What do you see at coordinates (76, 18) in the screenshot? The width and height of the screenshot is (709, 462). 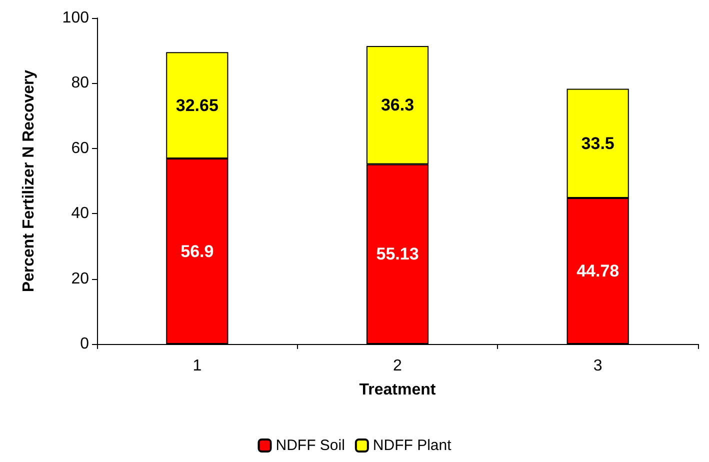 I see `y-tick-label: 100` at bounding box center [76, 18].